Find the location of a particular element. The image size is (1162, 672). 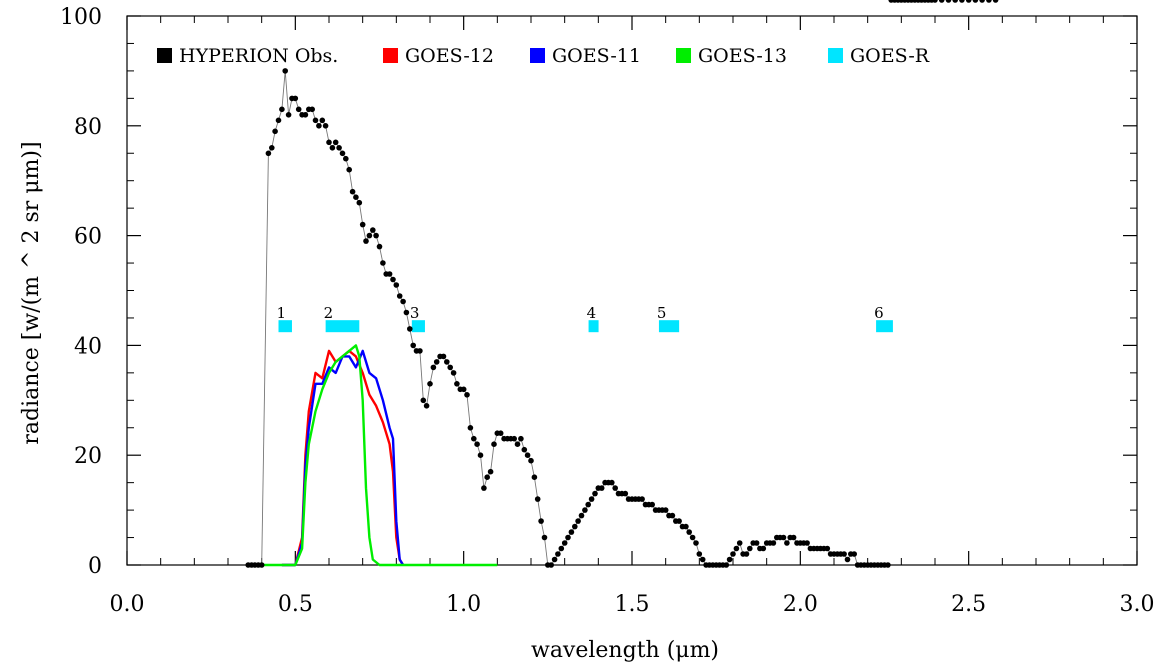

goes-13-line is located at coordinates (379, 455).